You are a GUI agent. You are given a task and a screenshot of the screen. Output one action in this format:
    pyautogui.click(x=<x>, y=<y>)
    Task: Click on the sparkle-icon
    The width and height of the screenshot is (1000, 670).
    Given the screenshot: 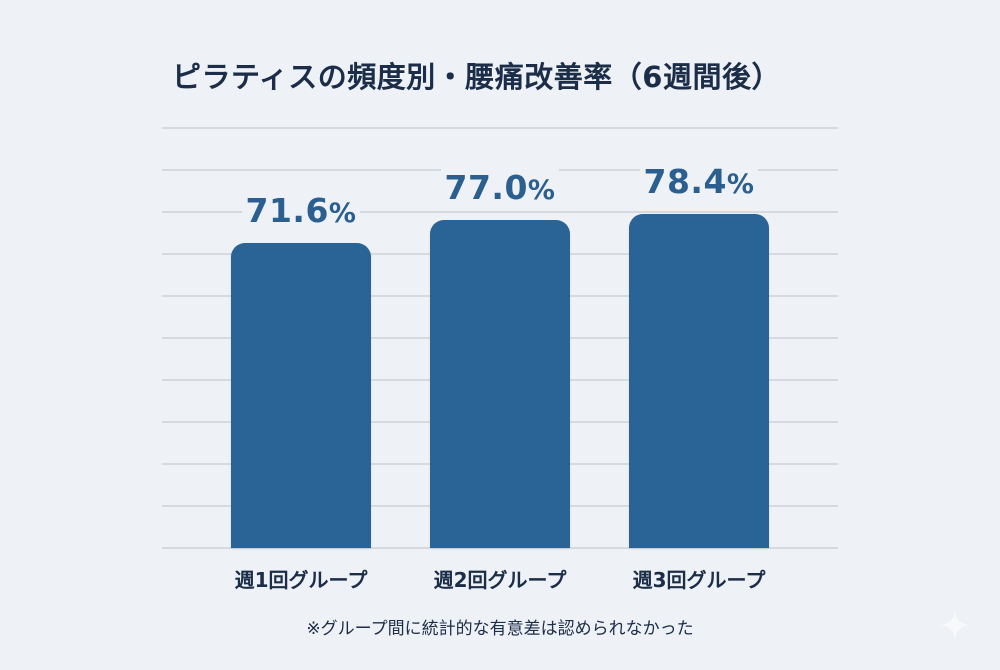 What is the action you would take?
    pyautogui.click(x=955, y=625)
    